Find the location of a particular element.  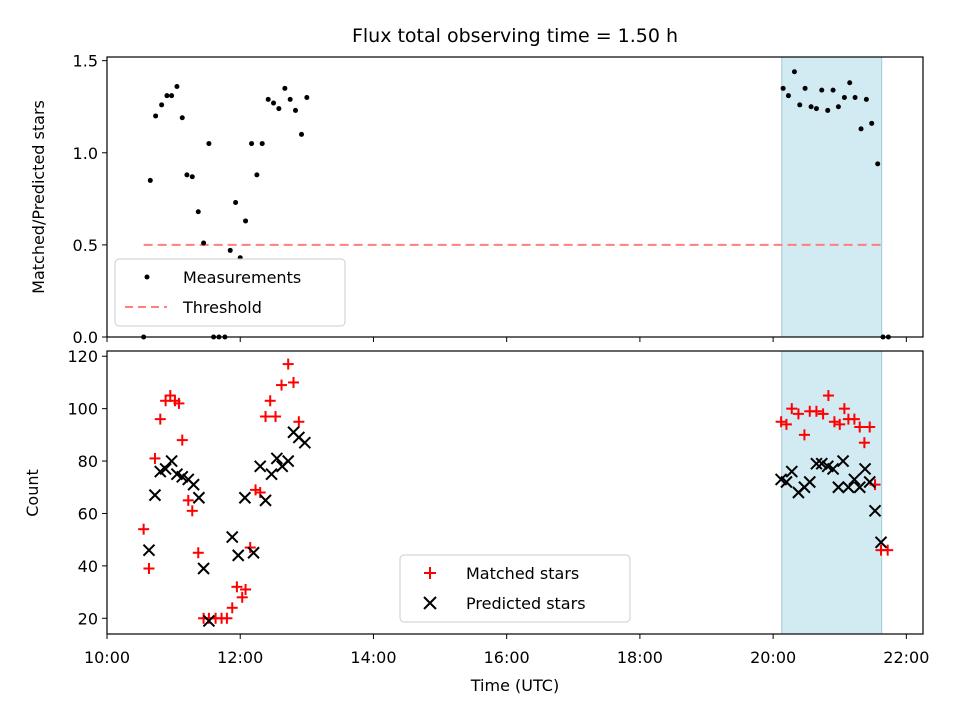

x-tick-label: 10:00 is located at coordinates (107, 657).